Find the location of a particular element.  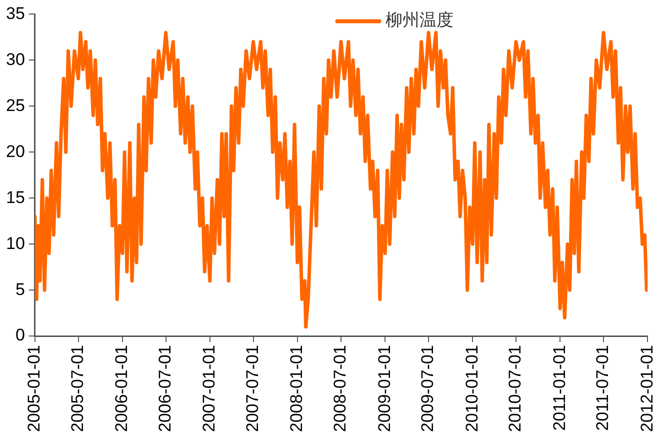

y-tick-label: 5 is located at coordinates (20, 289).